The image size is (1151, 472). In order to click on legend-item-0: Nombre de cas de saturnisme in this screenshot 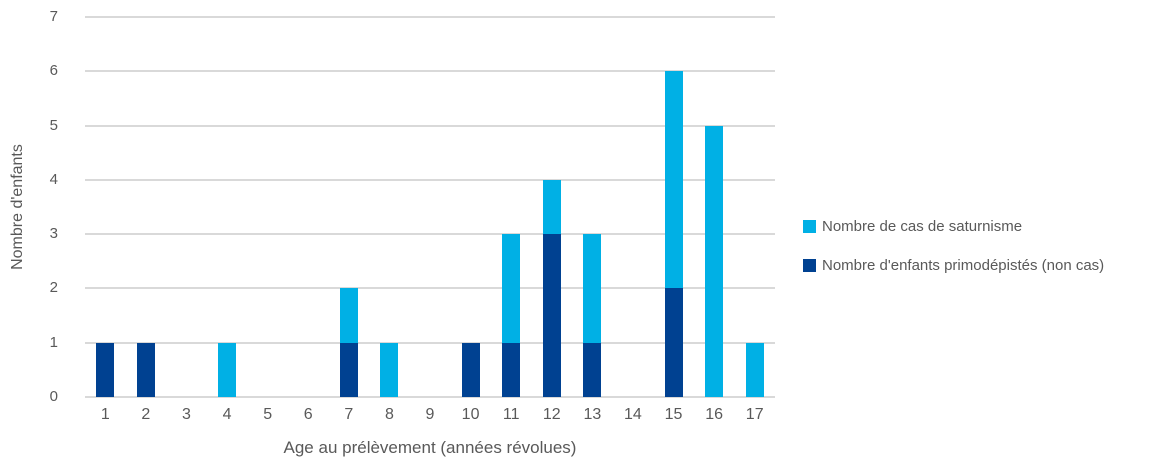, I will do `click(953, 226)`.